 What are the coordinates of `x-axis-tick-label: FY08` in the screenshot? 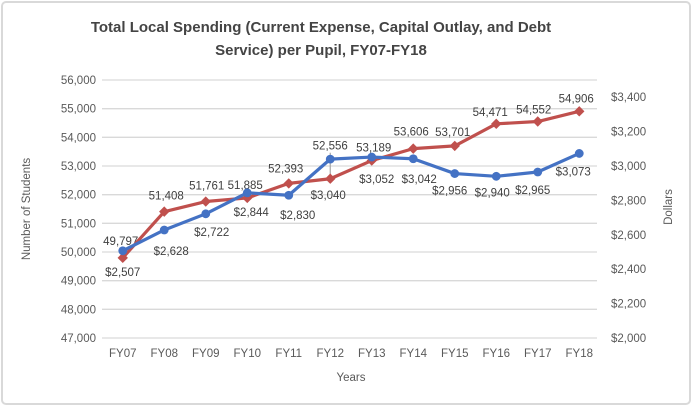 It's located at (165, 354).